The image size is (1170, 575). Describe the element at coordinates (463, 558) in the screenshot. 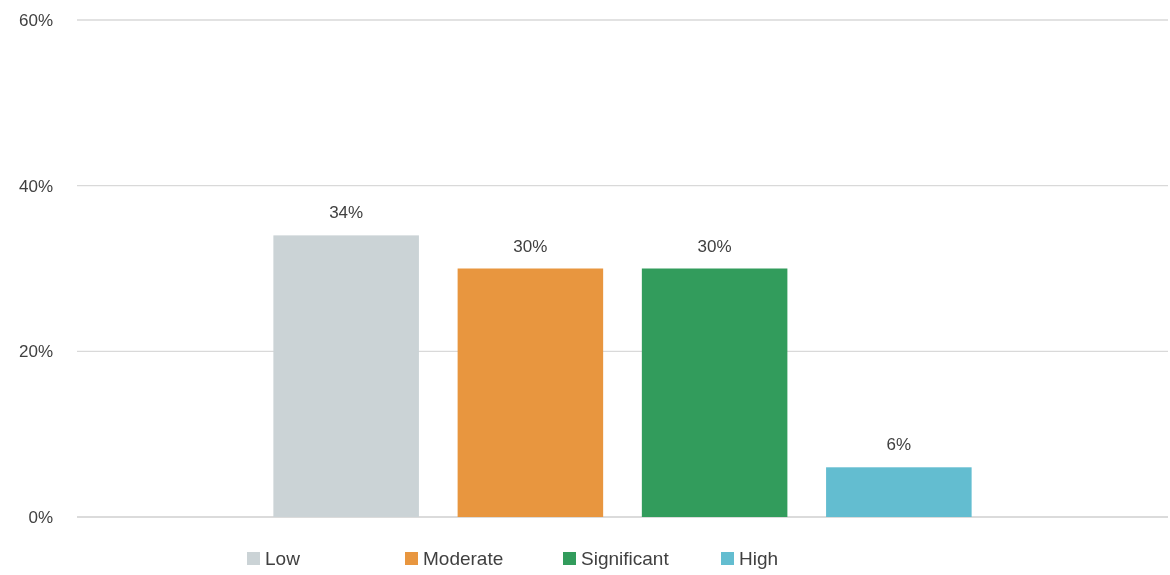

I see `legend-label: Moderate` at that location.